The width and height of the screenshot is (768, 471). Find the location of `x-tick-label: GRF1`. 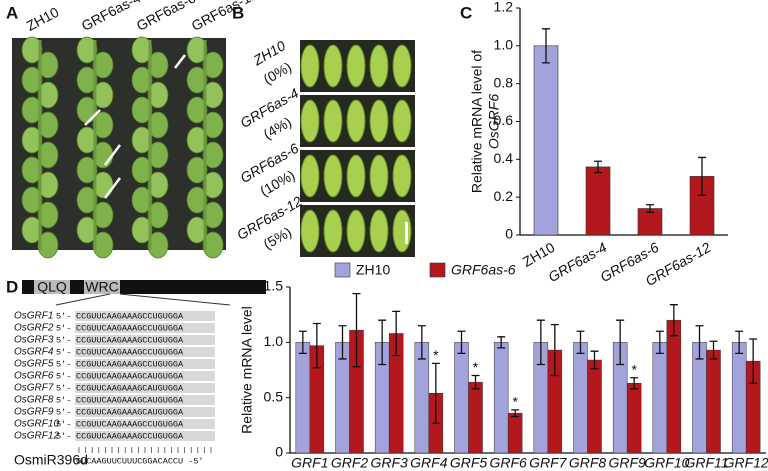

x-tick-label: GRF1 is located at coordinates (309, 463).